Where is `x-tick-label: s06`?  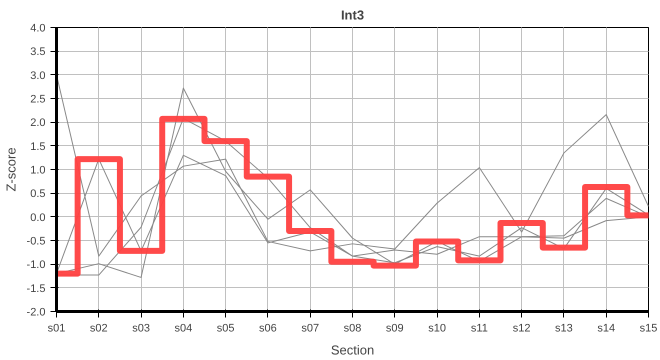
x-tick-label: s06 is located at coordinates (268, 328).